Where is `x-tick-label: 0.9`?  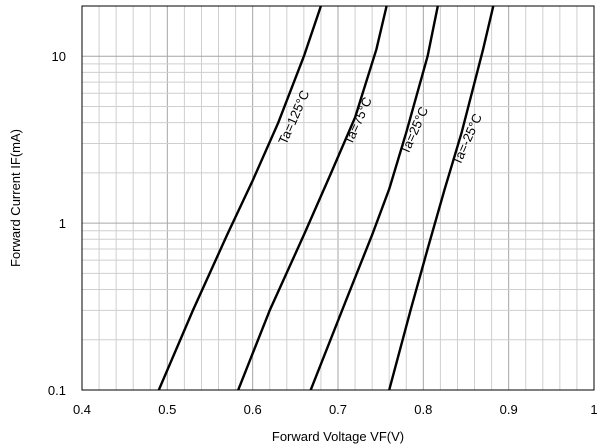 x-tick-label: 0.9 is located at coordinates (509, 409).